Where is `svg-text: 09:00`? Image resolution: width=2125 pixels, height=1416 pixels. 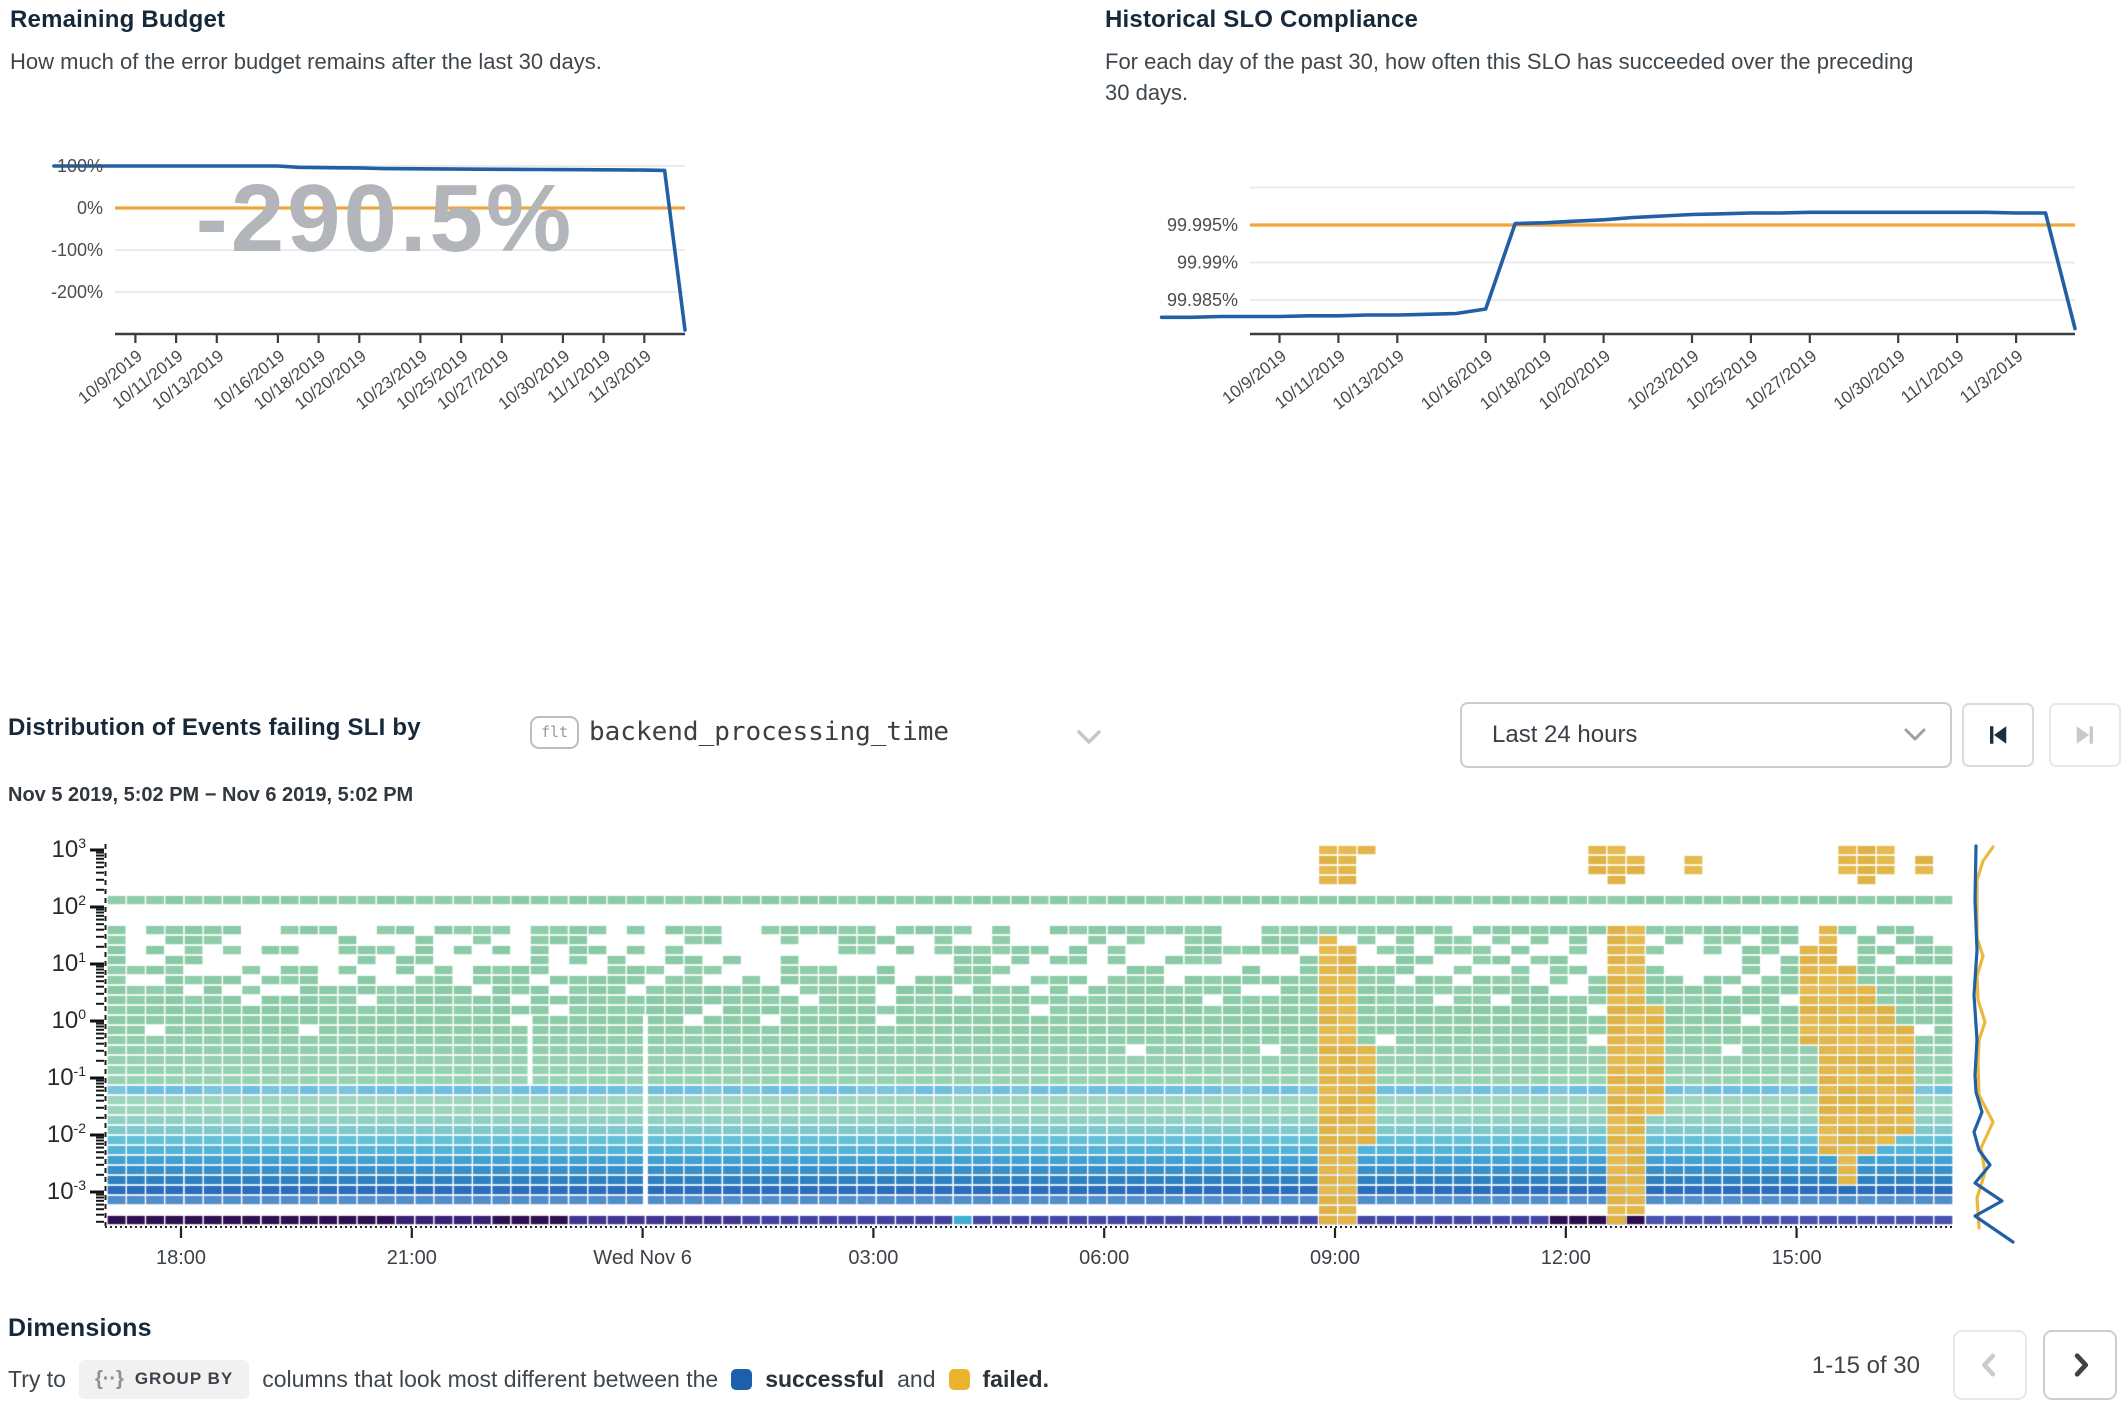
svg-text: 09:00 is located at coordinates (1335, 1258).